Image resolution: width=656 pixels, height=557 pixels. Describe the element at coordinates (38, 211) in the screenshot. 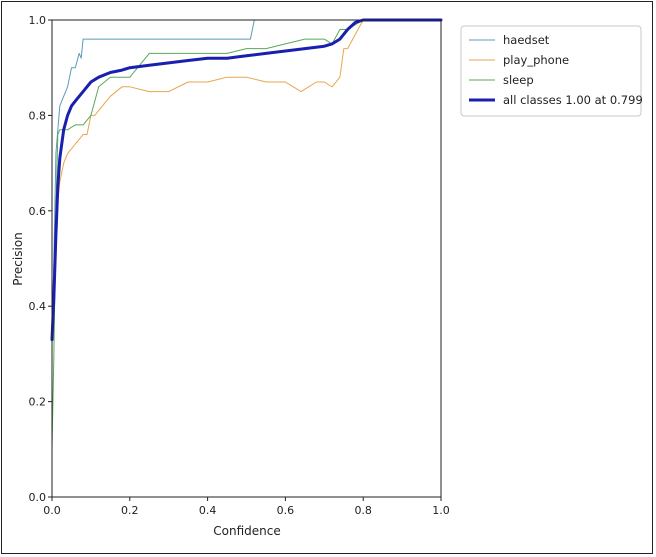

I see `y-tick-label: 0.6` at that location.